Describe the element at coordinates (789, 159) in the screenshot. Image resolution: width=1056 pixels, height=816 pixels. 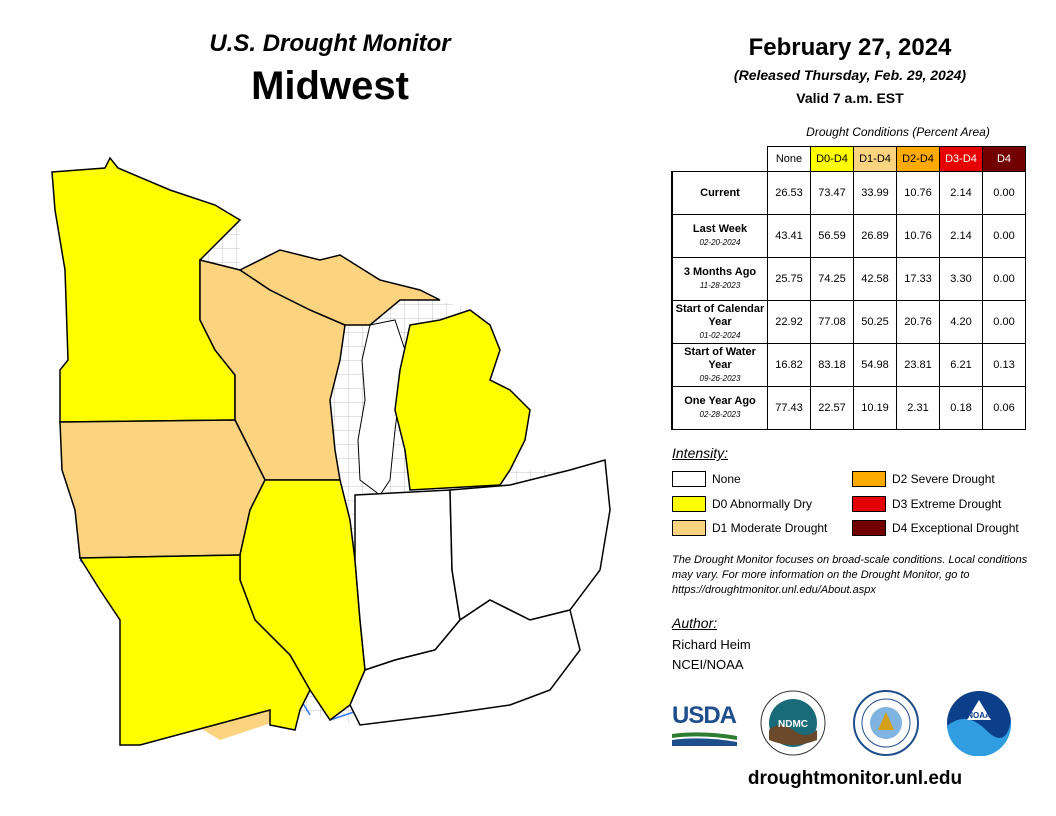
I see `col-header-none: None` at that location.